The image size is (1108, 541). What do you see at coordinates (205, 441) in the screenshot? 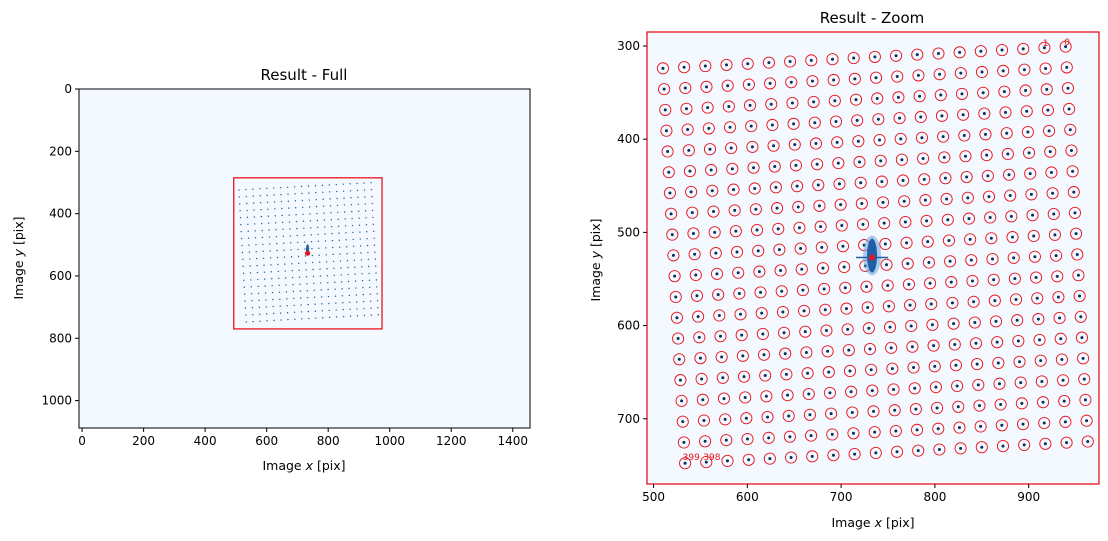
I see `full-x-tick-label: 400` at bounding box center [205, 441].